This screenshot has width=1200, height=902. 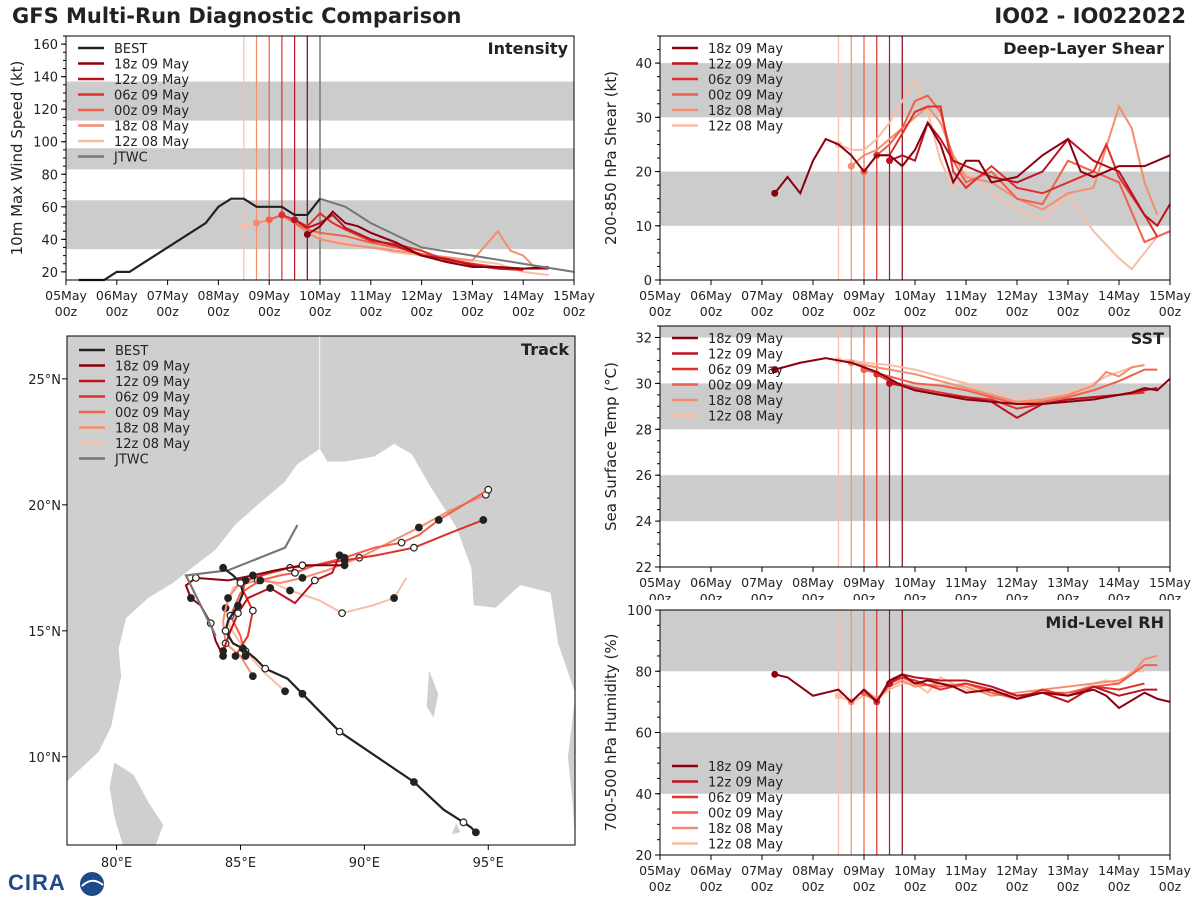 What do you see at coordinates (571, 769) in the screenshot?
I see `land-thailand` at bounding box center [571, 769].